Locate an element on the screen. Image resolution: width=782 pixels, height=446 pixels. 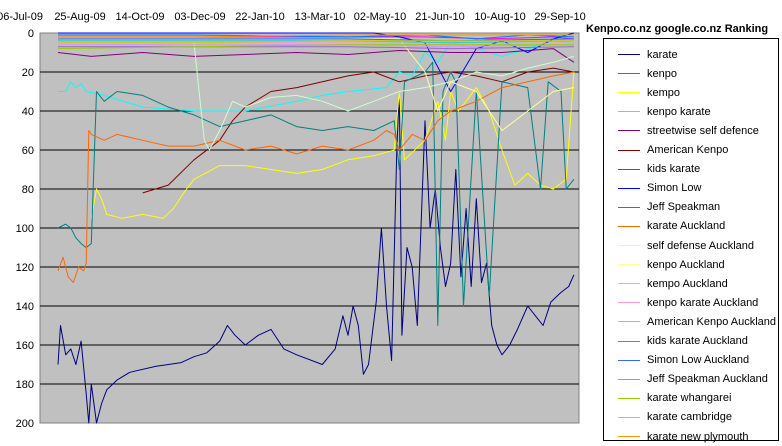
legend-item: karate whangarei is located at coordinates (691, 398).